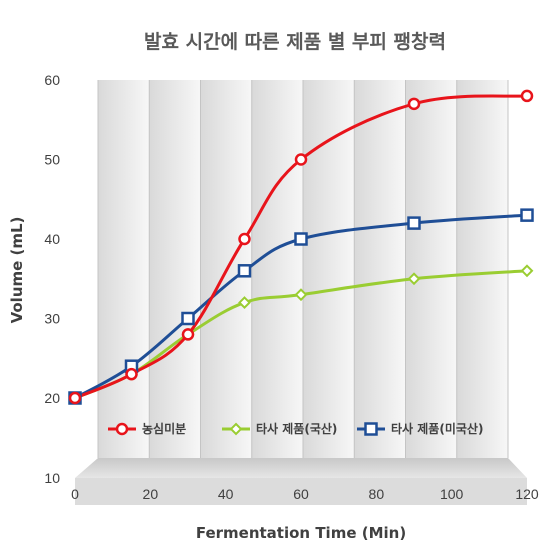  What do you see at coordinates (17, 270) in the screenshot?
I see `y-axis-title: Volume (mL)` at bounding box center [17, 270].